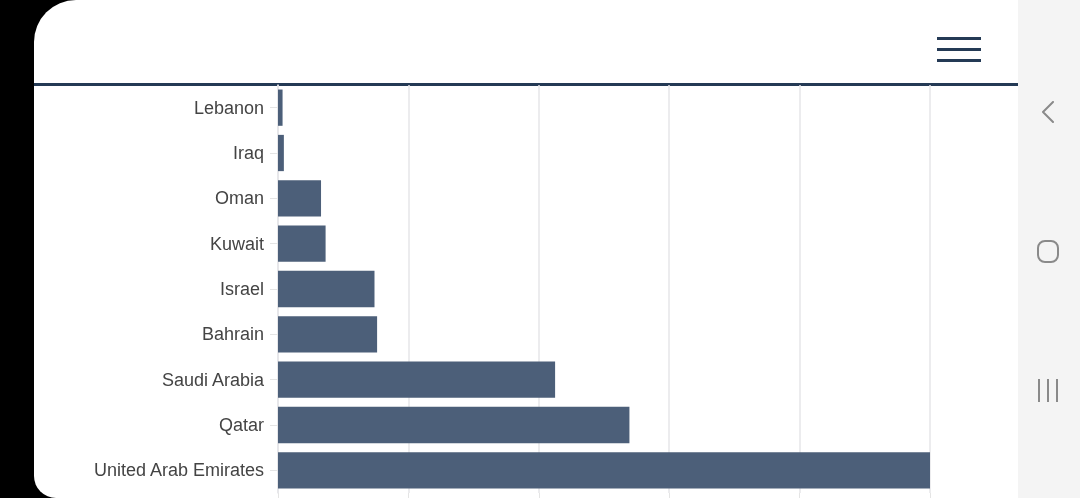 The width and height of the screenshot is (1080, 498). I want to click on y-tick-label: Iraq, so click(248, 153).